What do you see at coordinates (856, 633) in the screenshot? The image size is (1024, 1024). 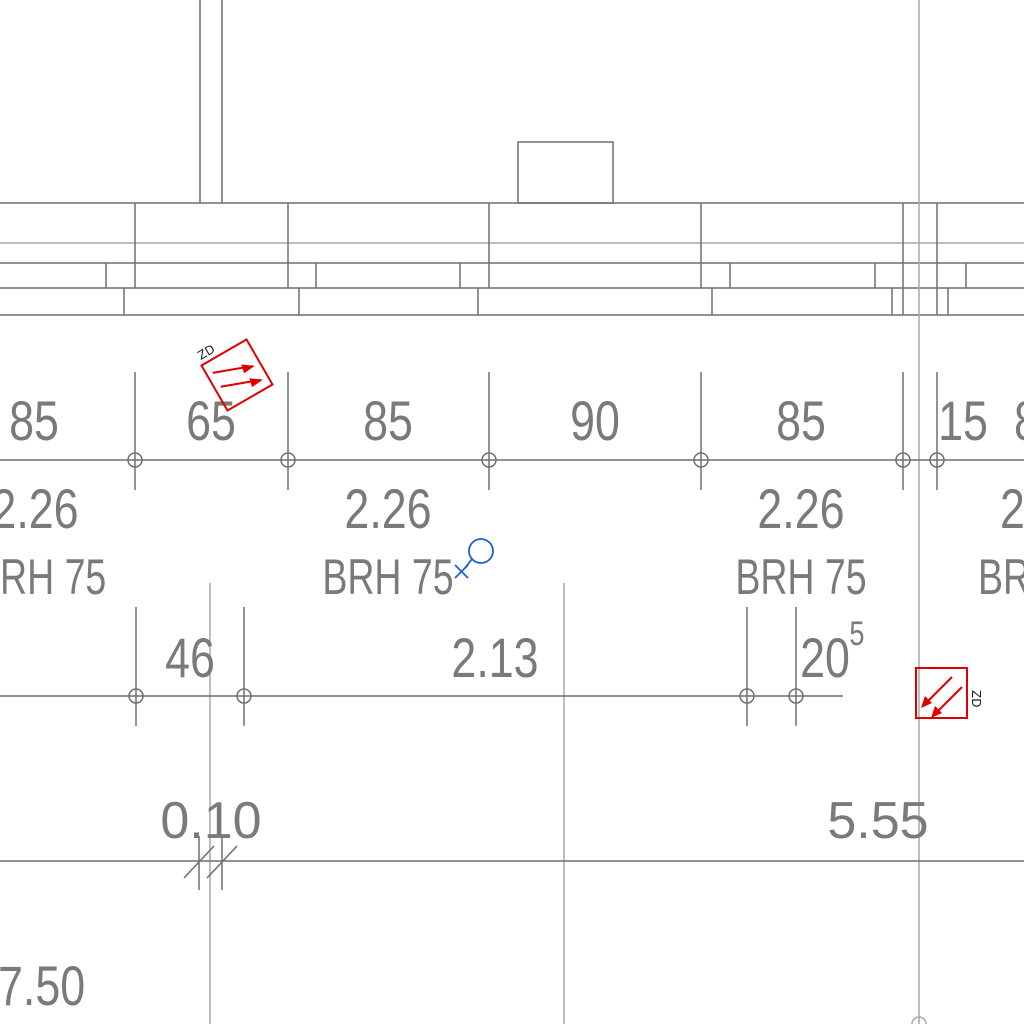 I see `dim-value-superscript: 5` at bounding box center [856, 633].